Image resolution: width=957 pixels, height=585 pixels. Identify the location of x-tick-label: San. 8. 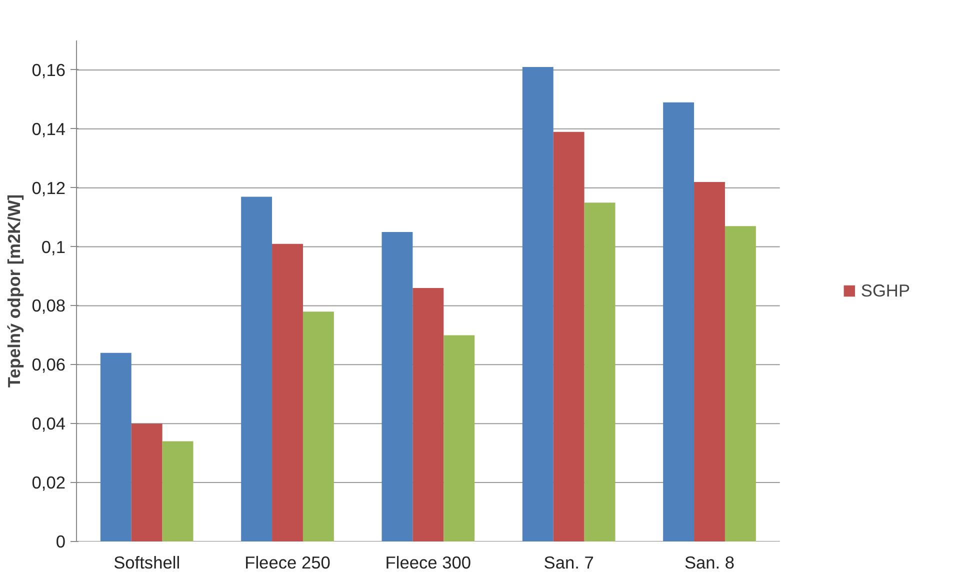
(709, 562).